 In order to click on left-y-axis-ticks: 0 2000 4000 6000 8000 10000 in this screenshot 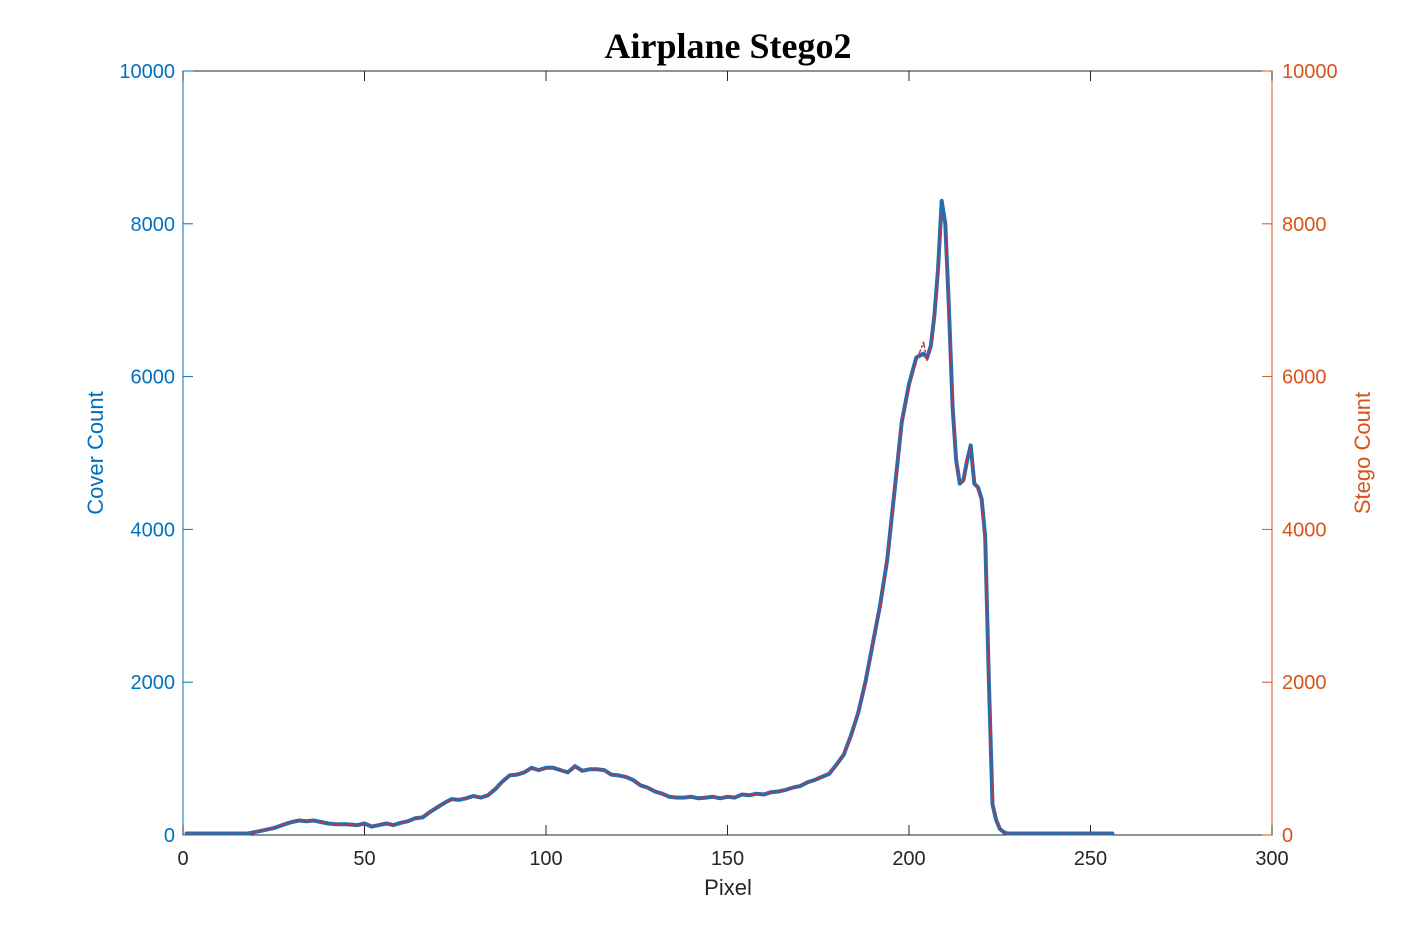, I will do `click(156, 454)`.